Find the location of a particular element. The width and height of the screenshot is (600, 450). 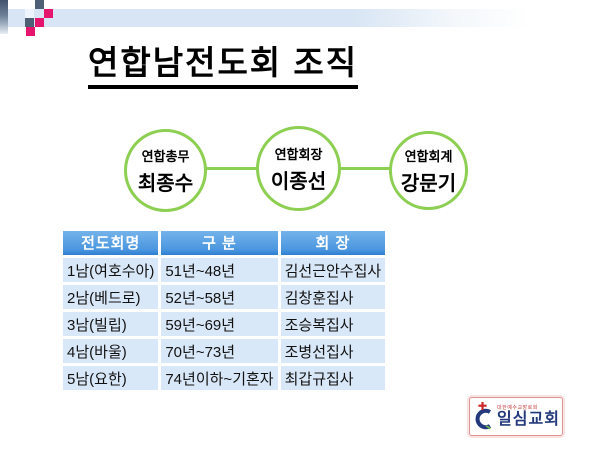

table-cell: 59년~69년 is located at coordinates (219, 324).